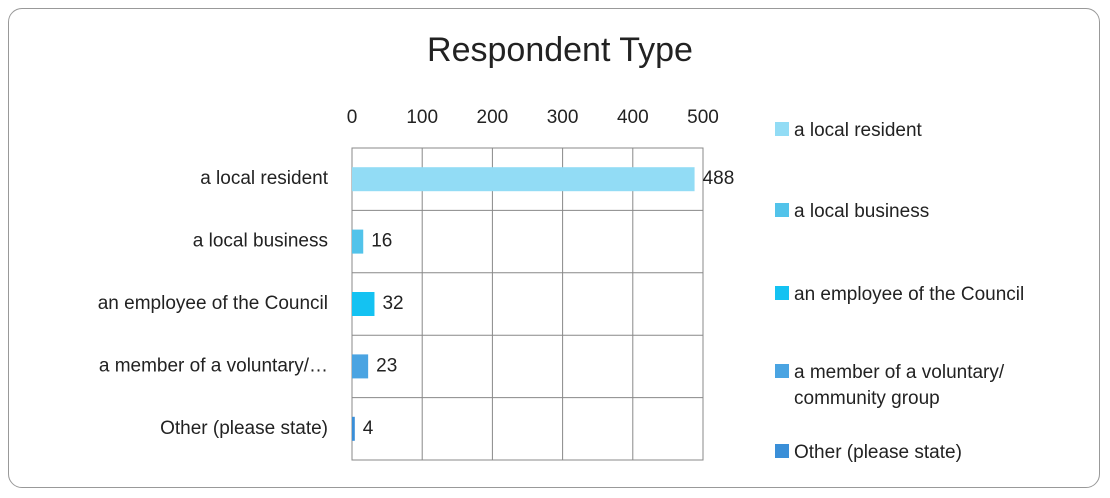  What do you see at coordinates (719, 178) in the screenshot?
I see `data-label: 488` at bounding box center [719, 178].